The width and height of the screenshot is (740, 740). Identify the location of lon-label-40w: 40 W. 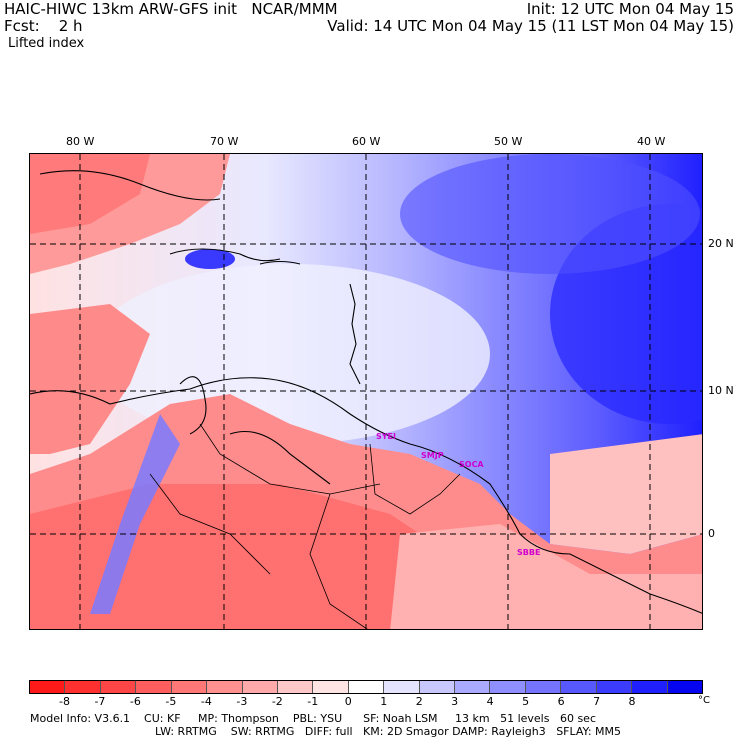
(651, 141).